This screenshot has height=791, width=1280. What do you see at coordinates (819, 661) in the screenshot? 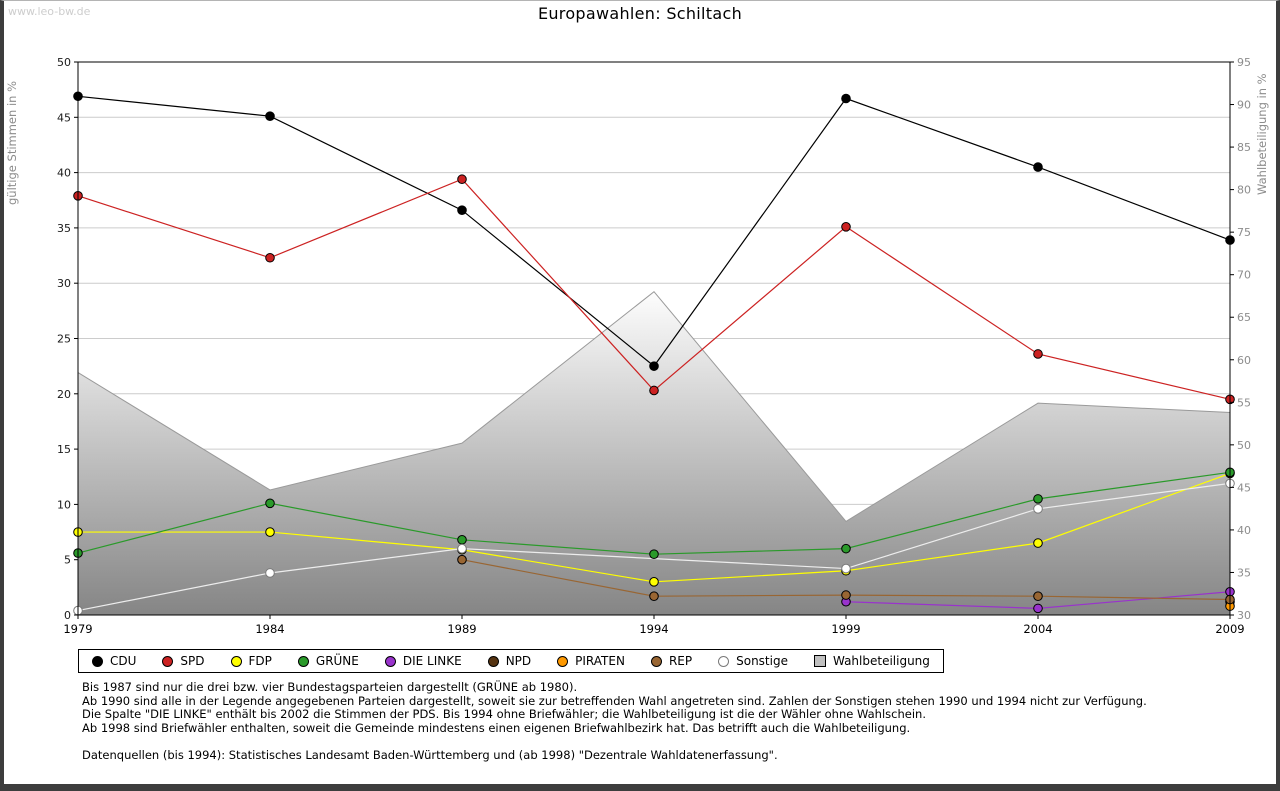
I see `legend-square-swatch` at bounding box center [819, 661].